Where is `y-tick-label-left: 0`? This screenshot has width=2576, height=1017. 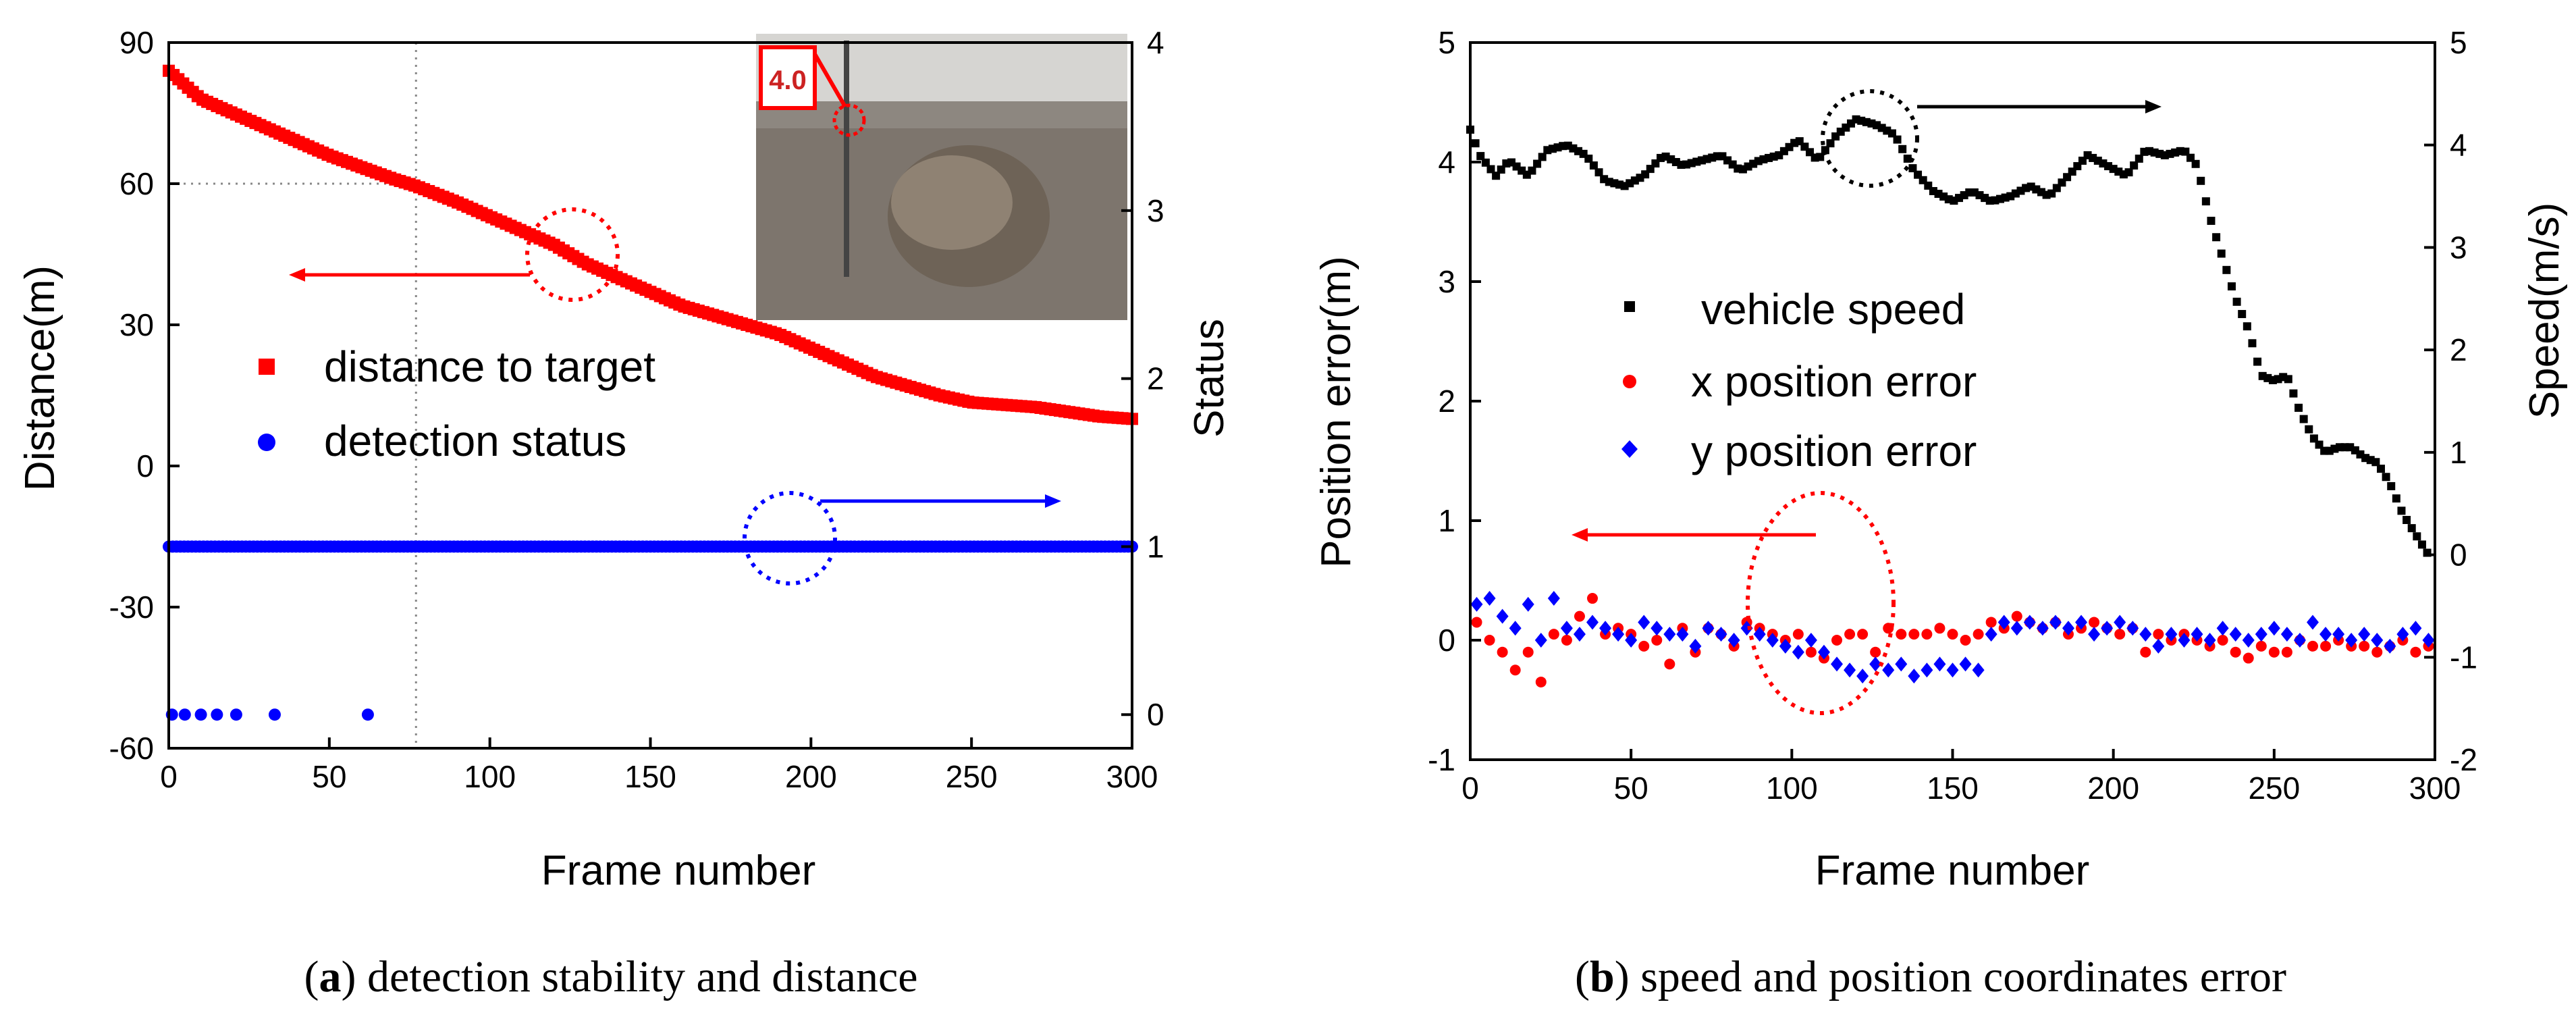
y-tick-label-left: 0 is located at coordinates (1446, 640).